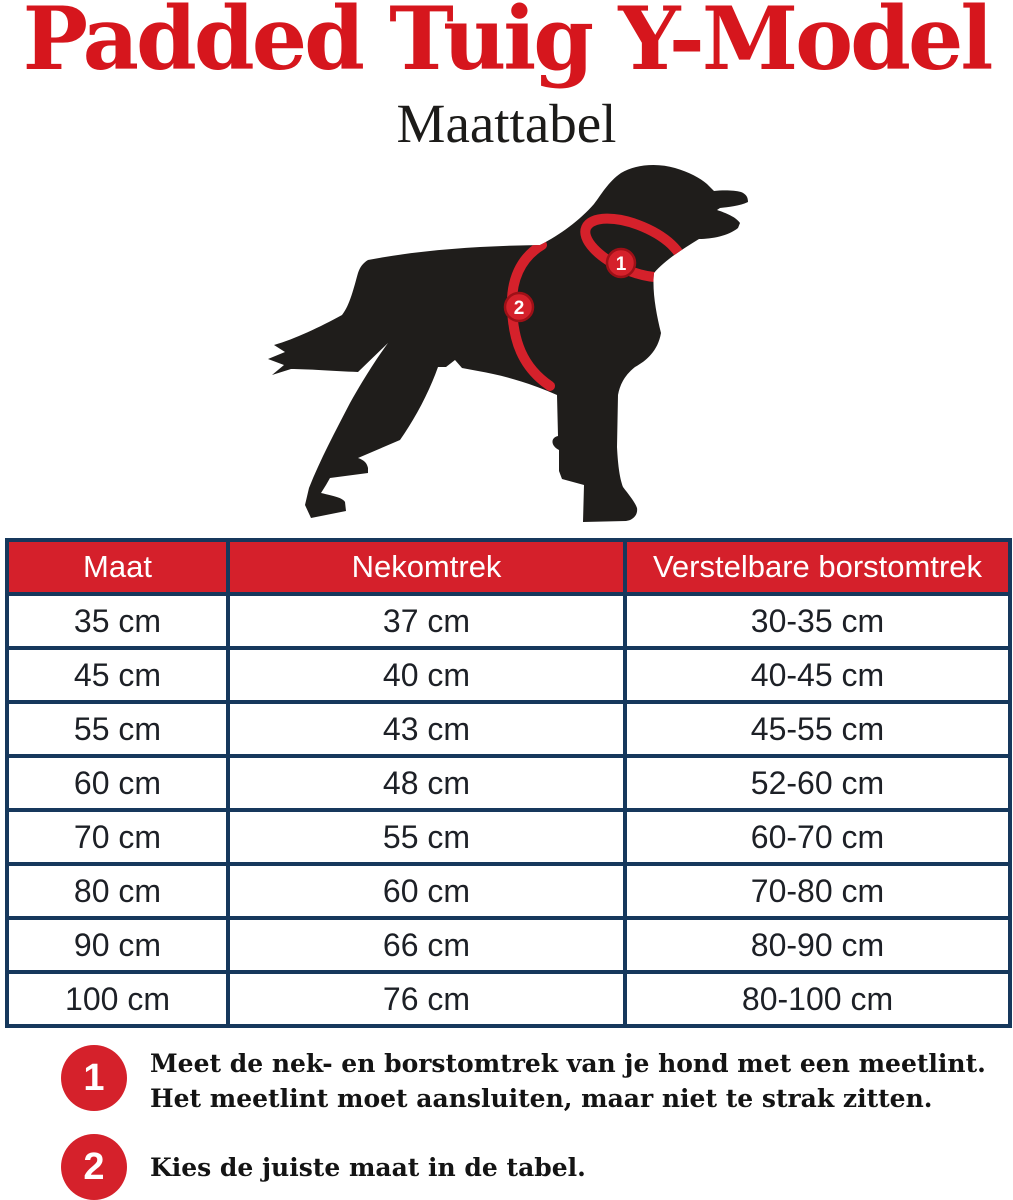 The width and height of the screenshot is (1013, 1200). Describe the element at coordinates (817, 837) in the screenshot. I see `table-cell: 60-70 cm` at that location.